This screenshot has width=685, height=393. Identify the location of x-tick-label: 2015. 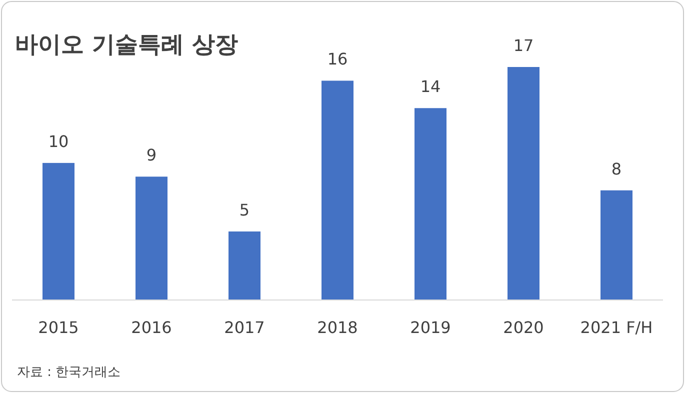
(58, 327).